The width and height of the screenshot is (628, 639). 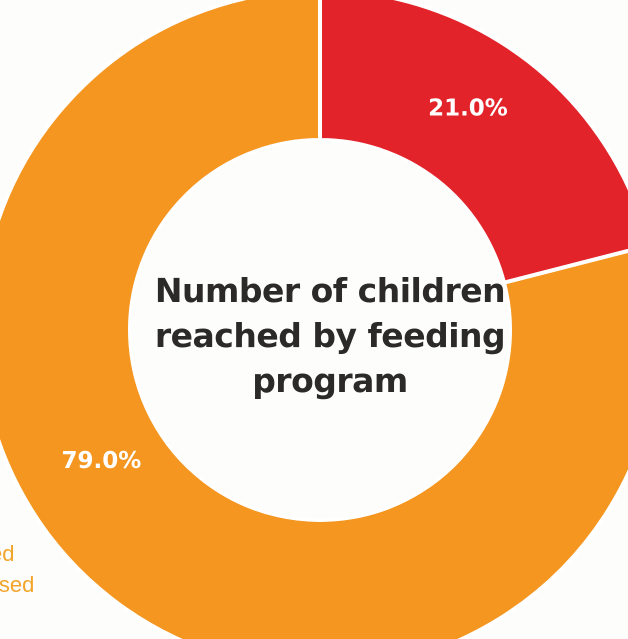 I want to click on chart-title-line-1: Number of children, so click(x=330, y=290).